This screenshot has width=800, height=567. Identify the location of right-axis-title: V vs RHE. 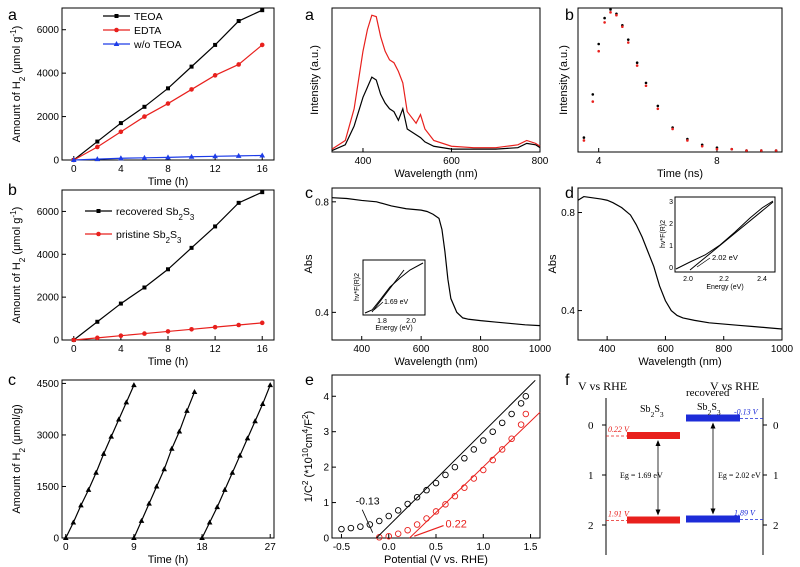
(734, 386).